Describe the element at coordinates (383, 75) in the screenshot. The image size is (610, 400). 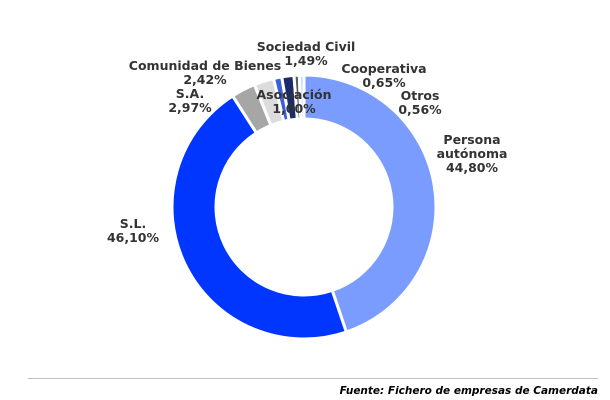
I see `slice-label-cooperativa: Cooperativa 0,65%` at that location.